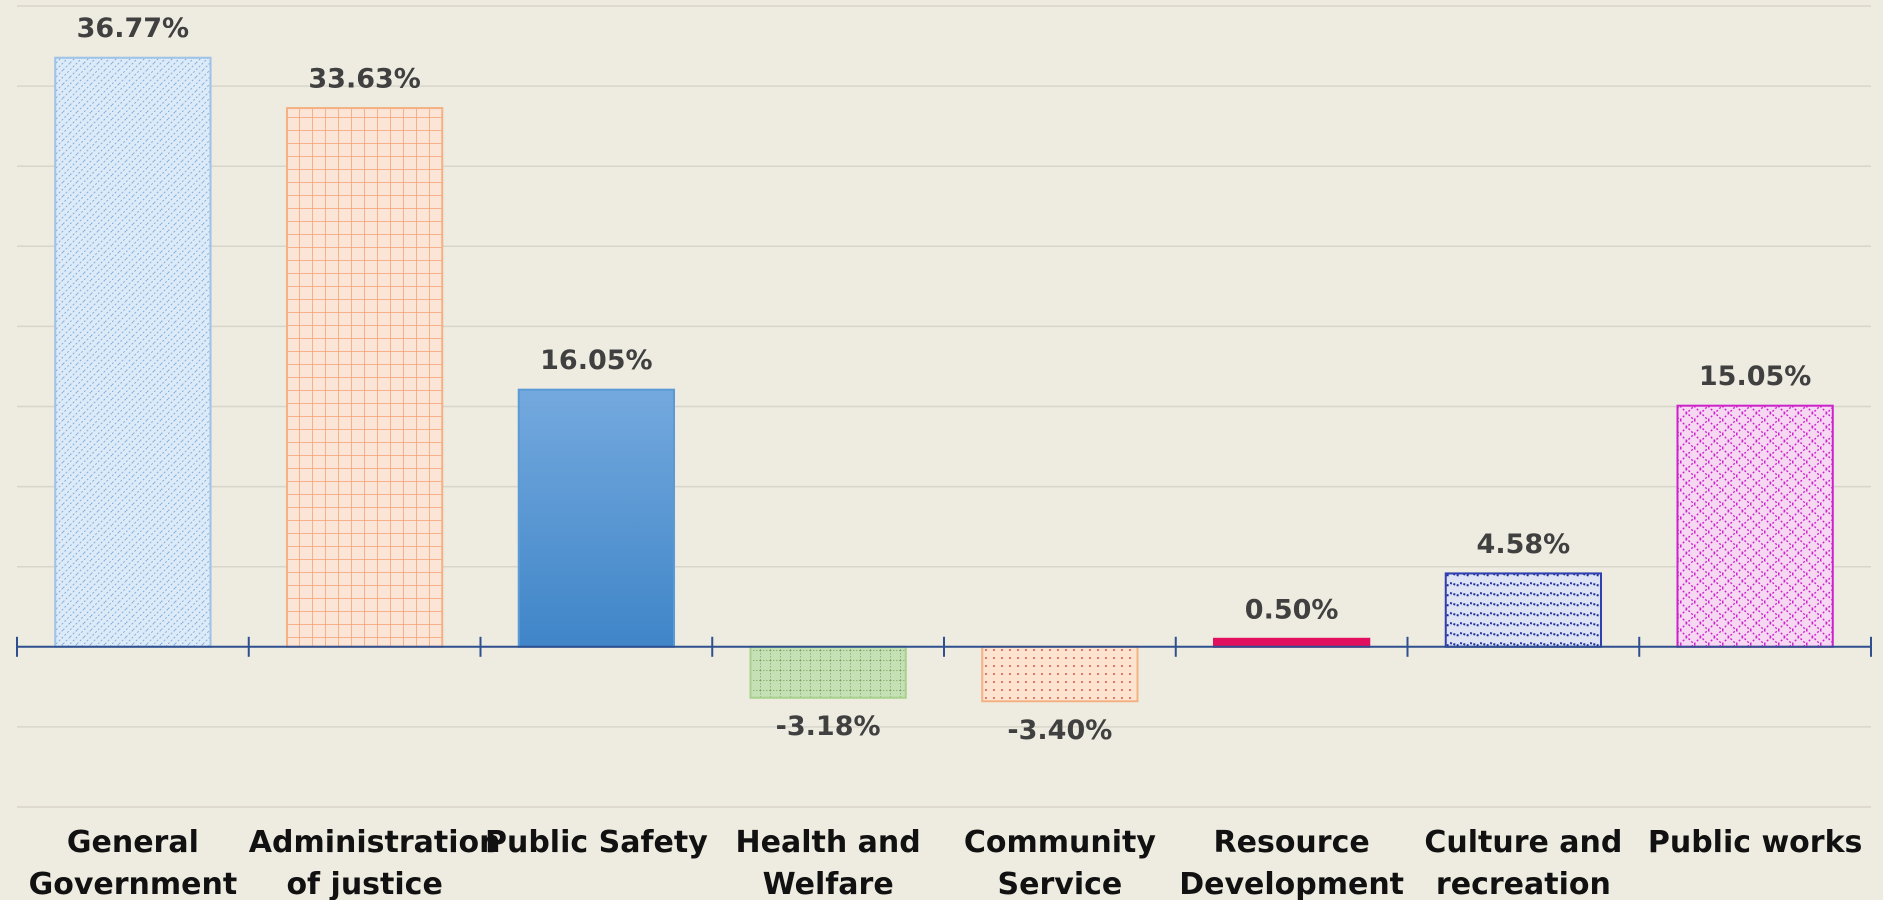 The height and width of the screenshot is (900, 1883). What do you see at coordinates (1059, 862) in the screenshot?
I see `x-tick-label: Community Service` at bounding box center [1059, 862].